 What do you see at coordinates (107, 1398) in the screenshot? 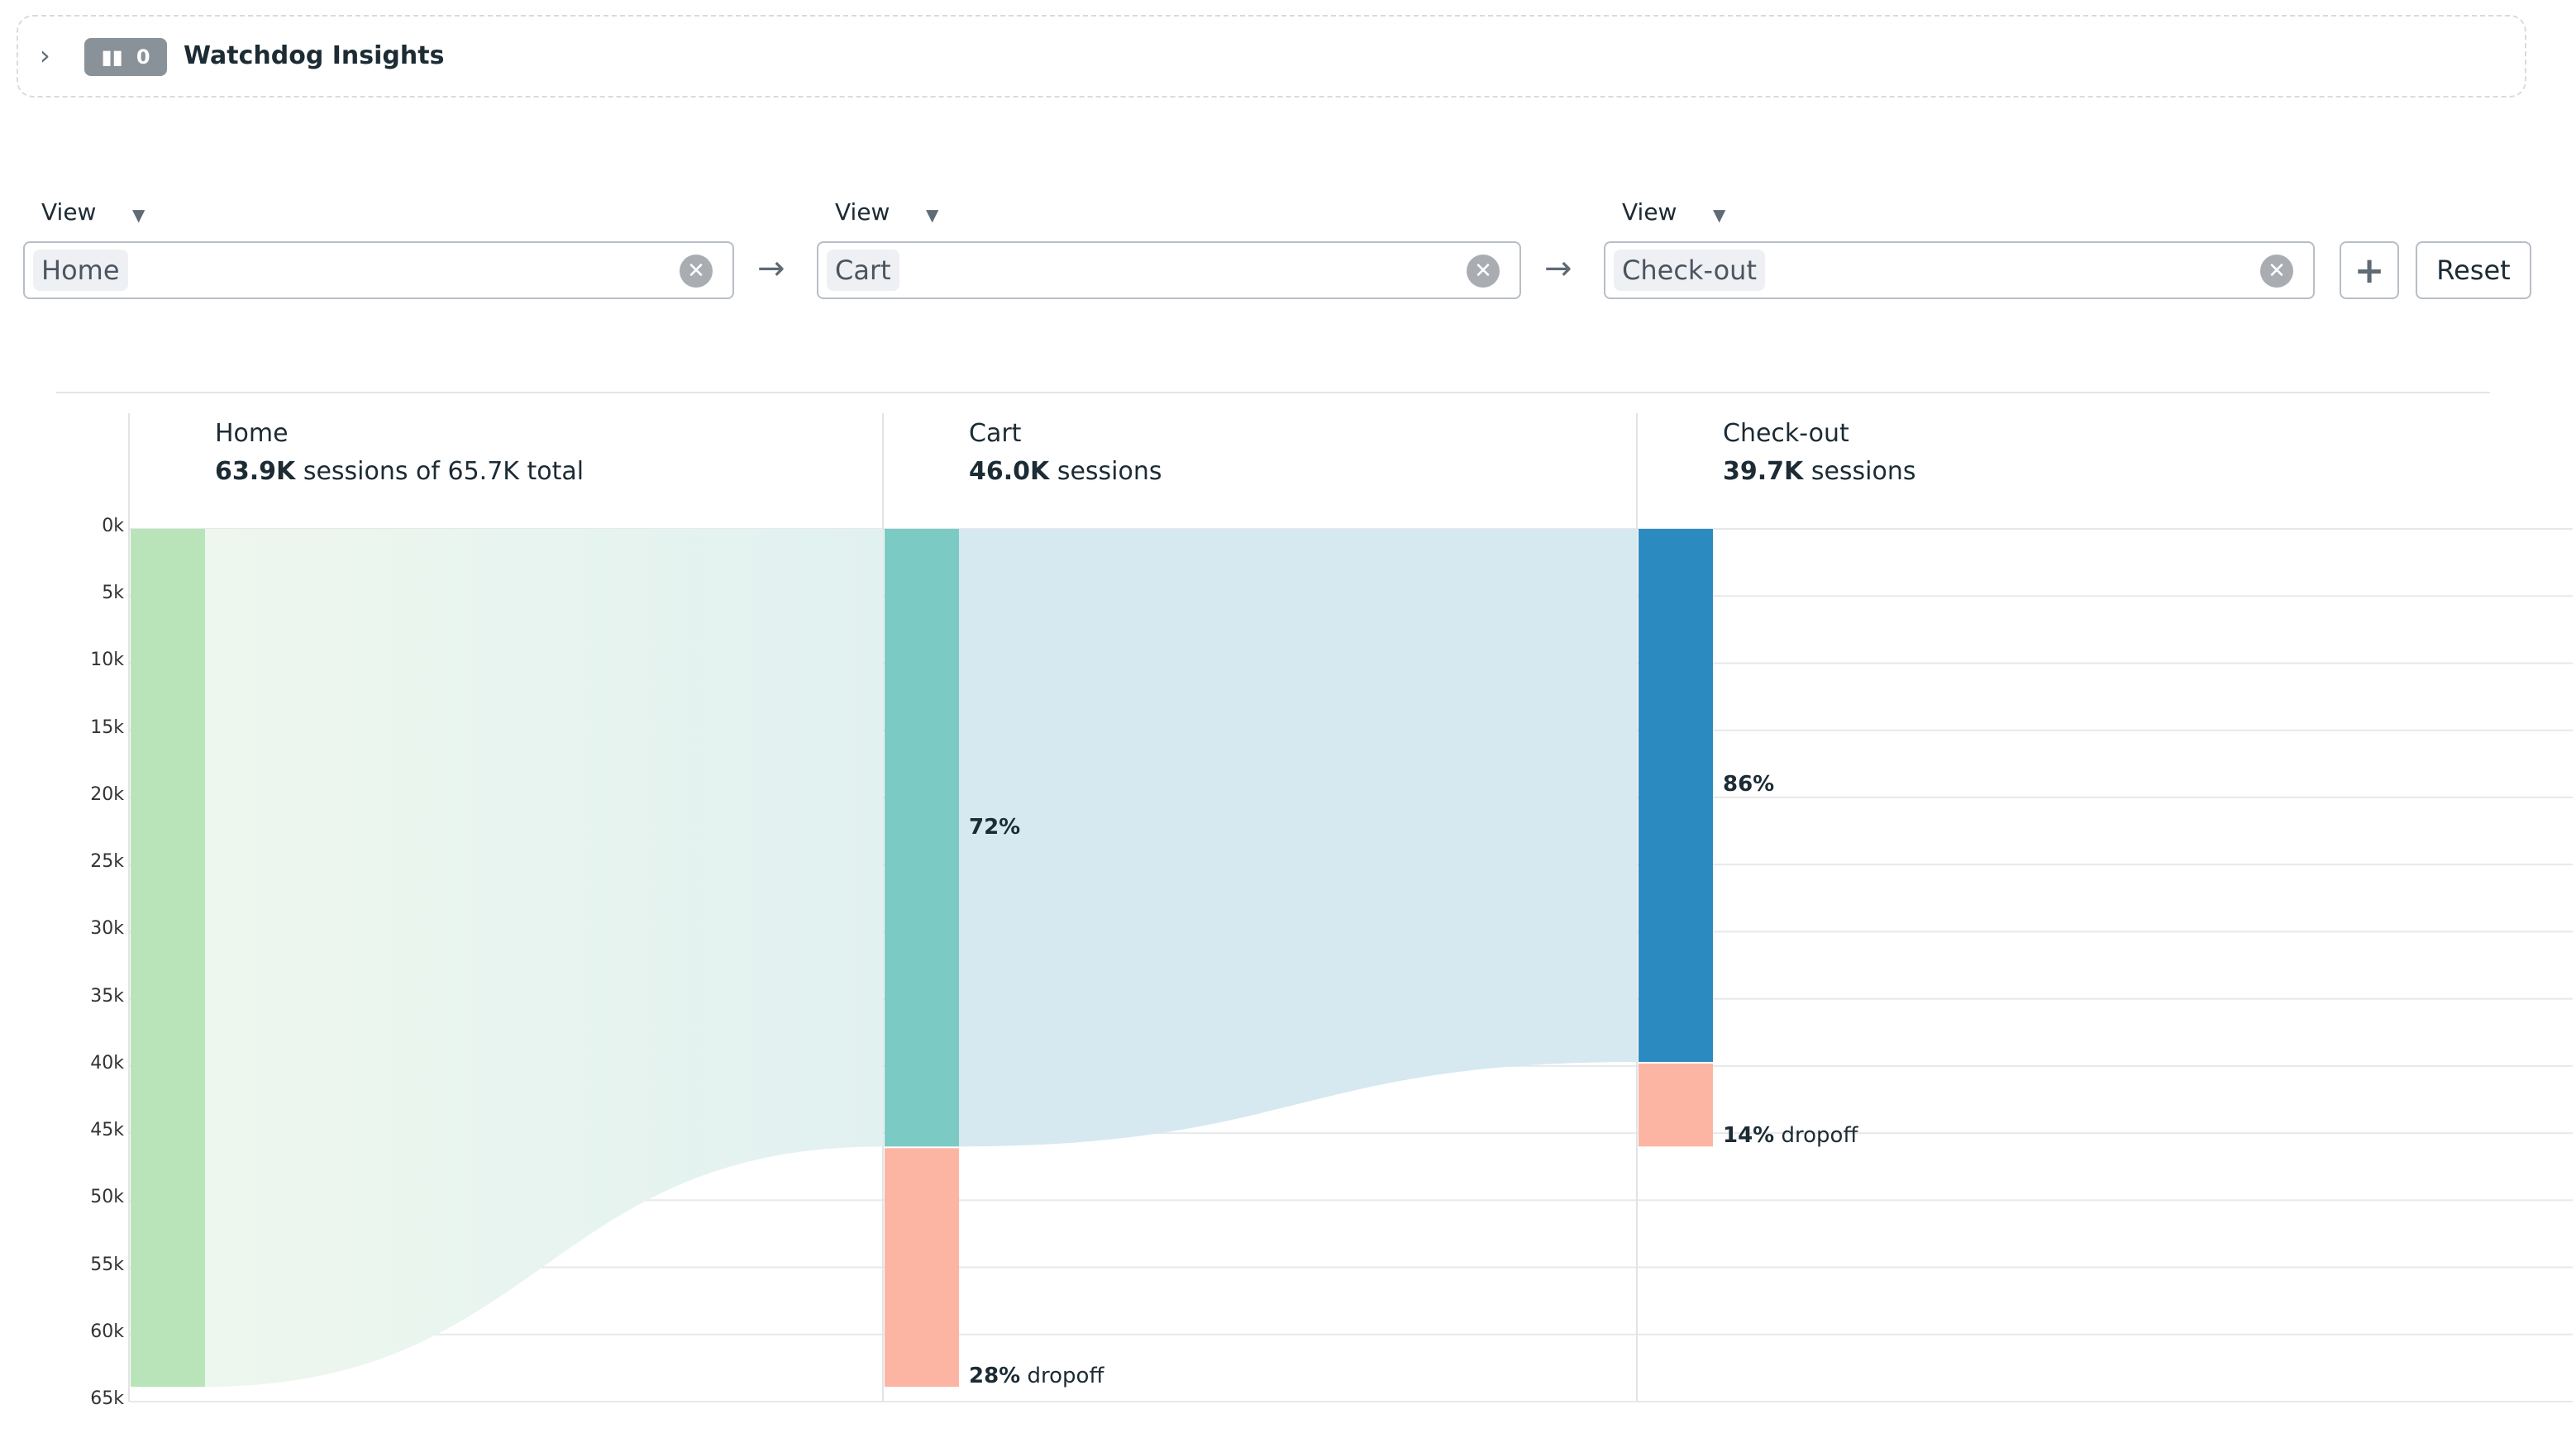
I see `y-tick-label: 65k` at bounding box center [107, 1398].